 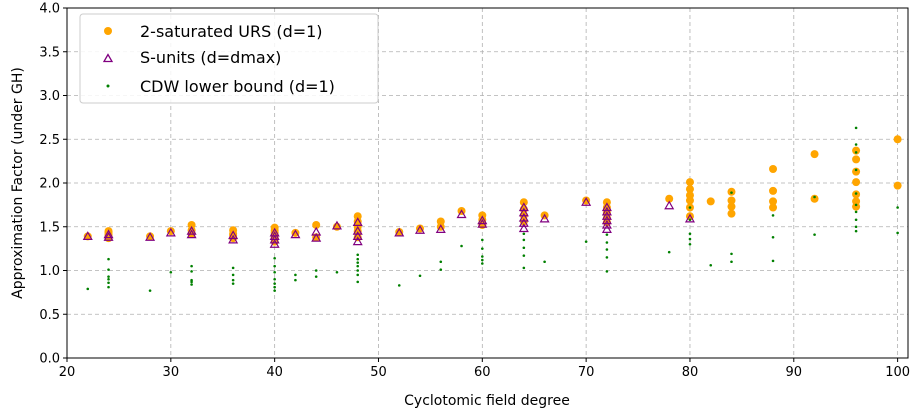 What do you see at coordinates (231, 31) in the screenshot?
I see `legend-label-urs: 2-saturated URS (d=1)` at bounding box center [231, 31].